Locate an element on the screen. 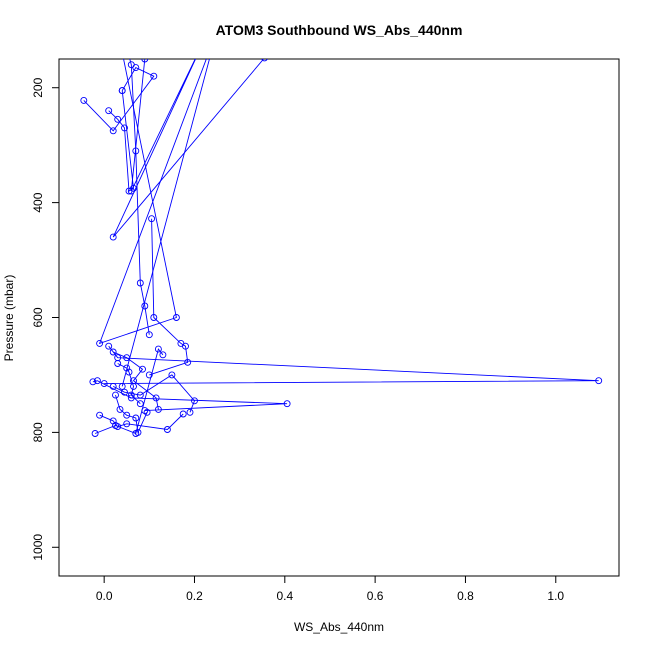  x-tick-label: 0.2 is located at coordinates (194, 596).